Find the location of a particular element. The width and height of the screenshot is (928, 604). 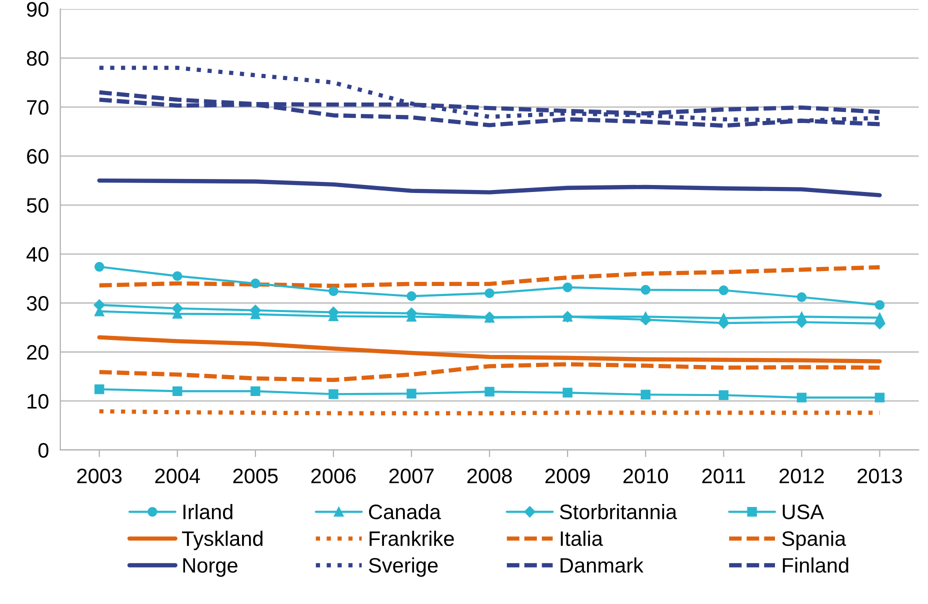

legend-label: Frankrike is located at coordinates (412, 538).